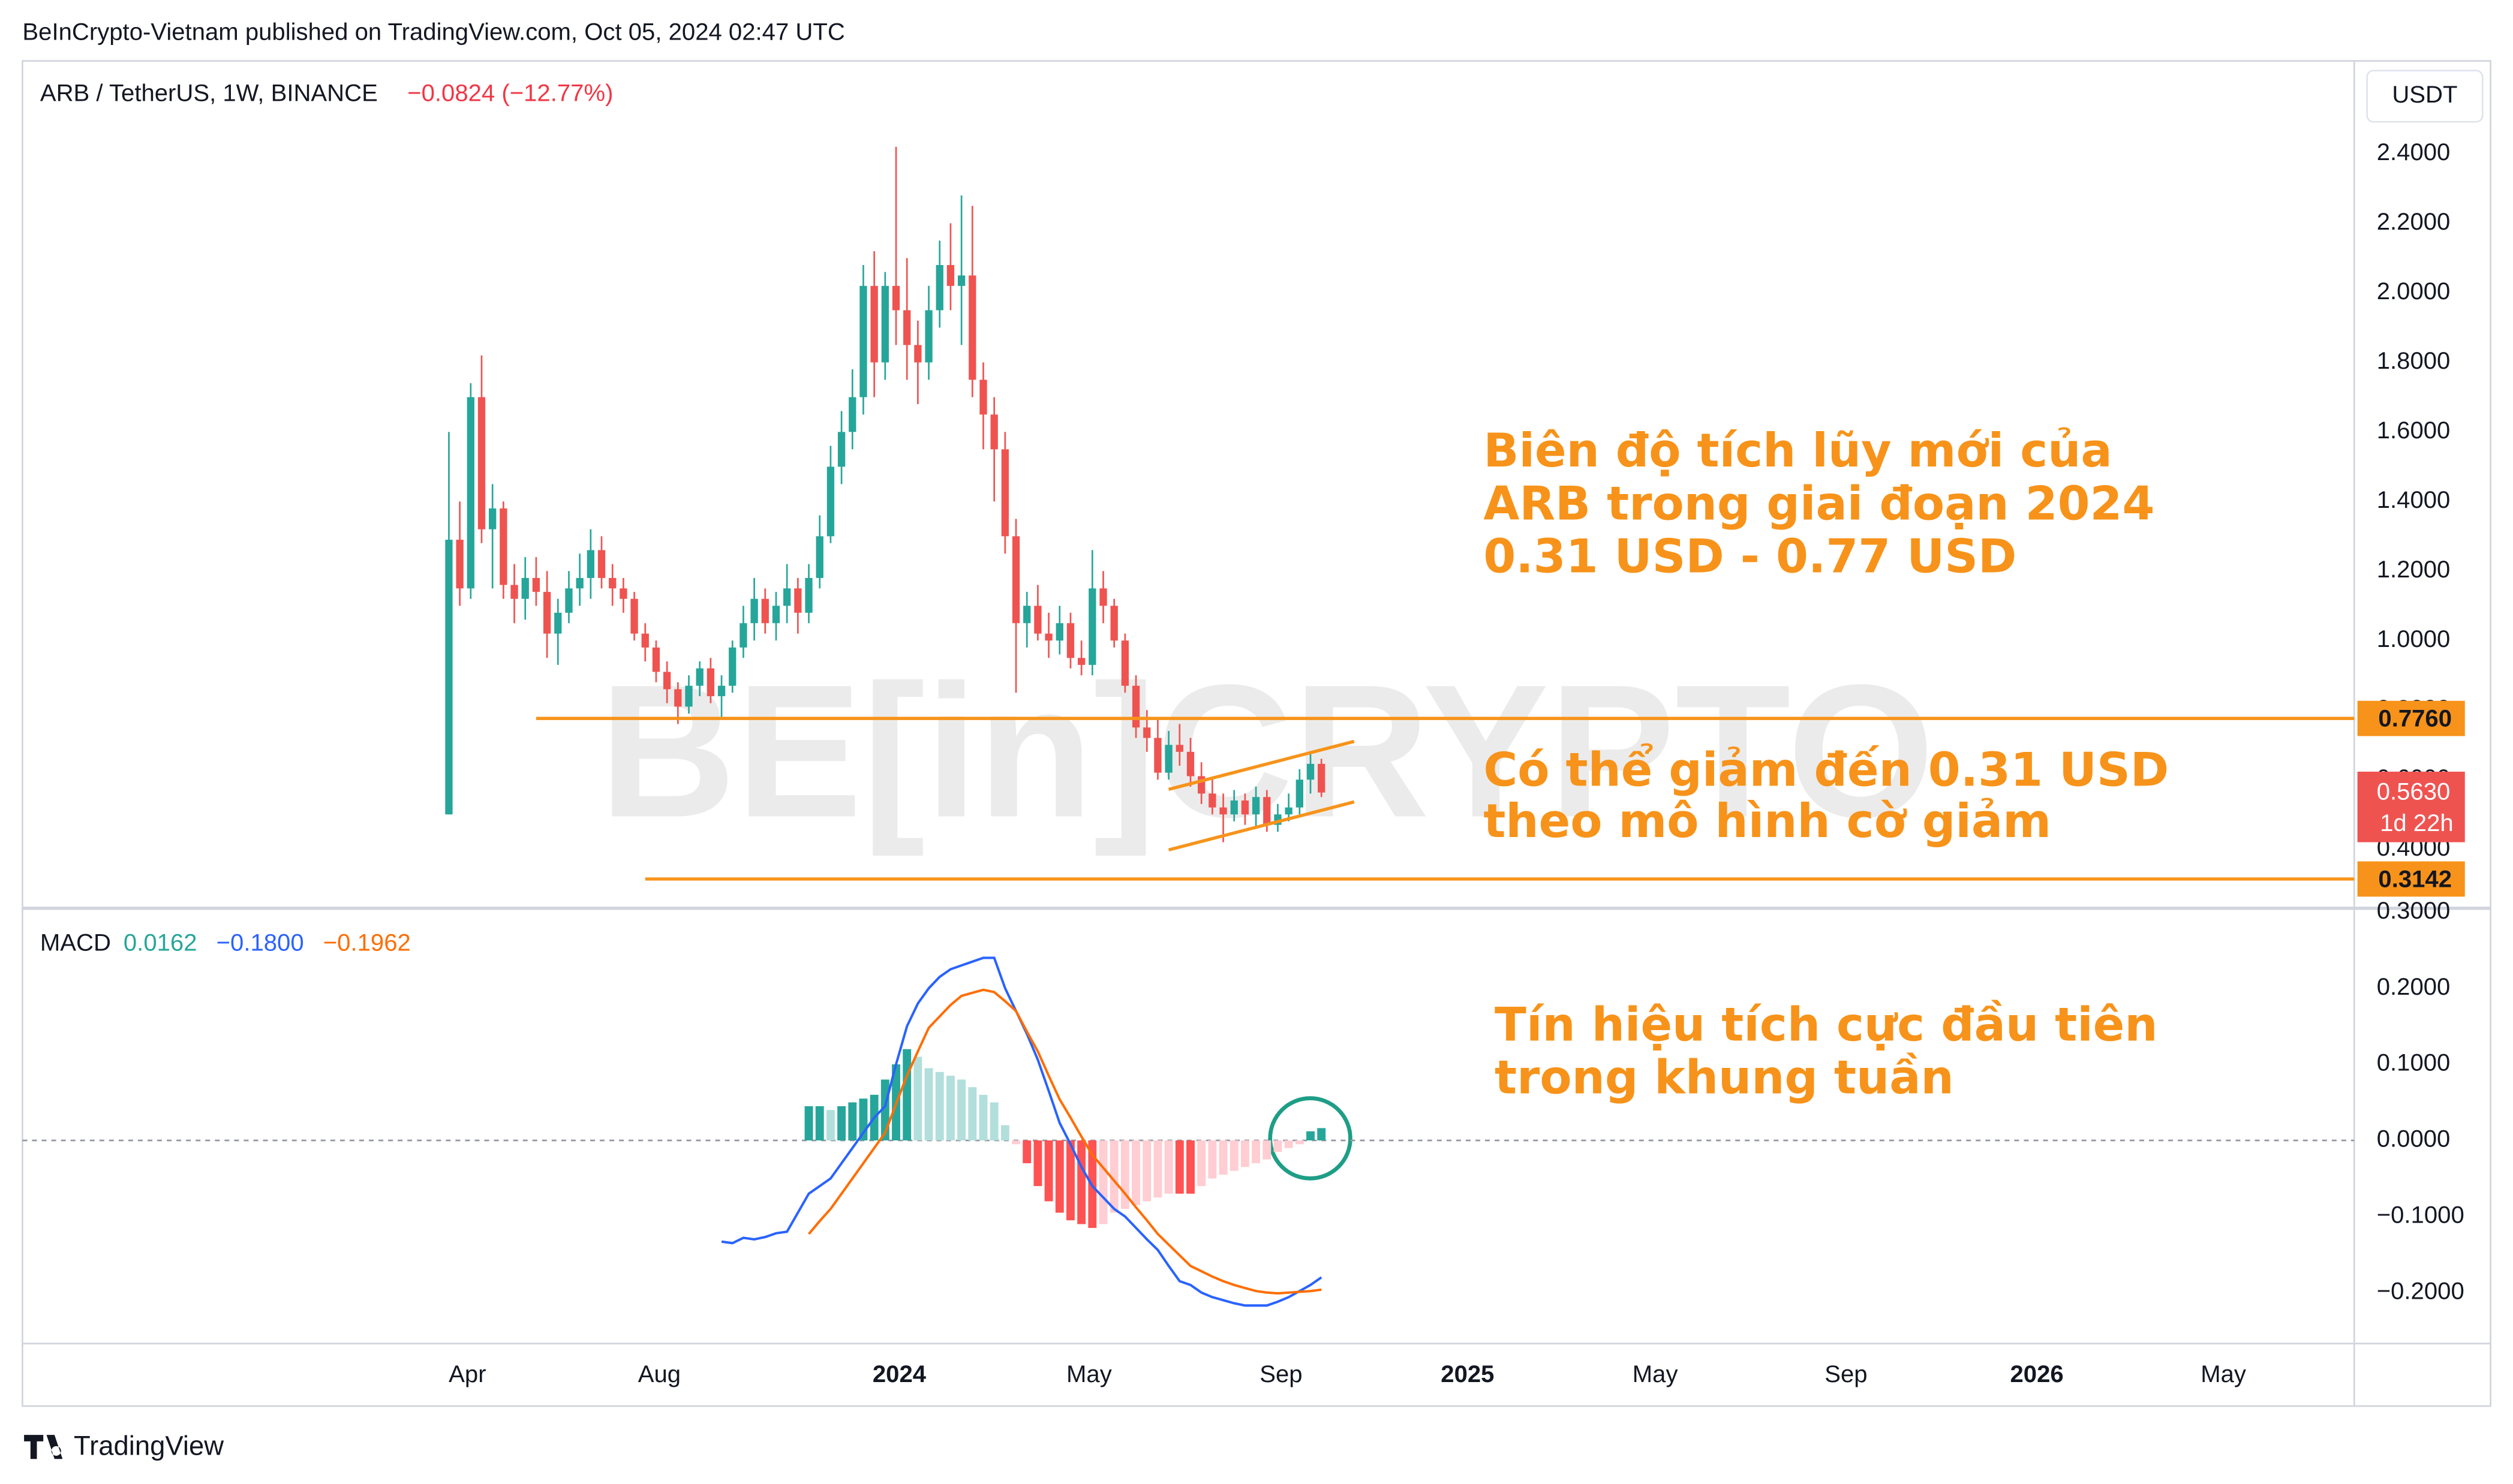 The width and height of the screenshot is (2513, 1484). Describe the element at coordinates (2415, 718) in the screenshot. I see `level-label: 0.7760` at that location.